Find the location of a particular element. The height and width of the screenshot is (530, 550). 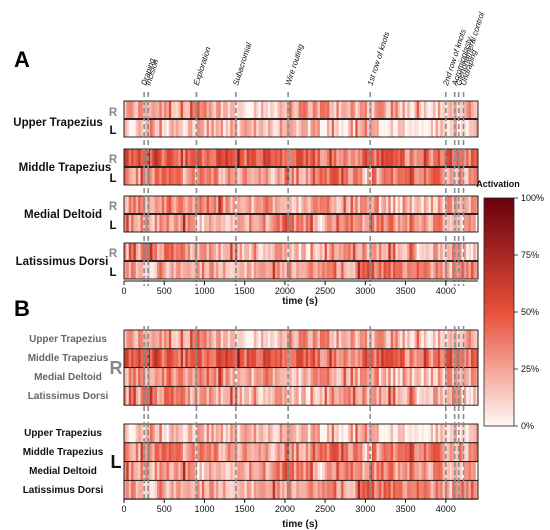

heatmap-row-latissimus-dorsi-r is located at coordinates (301, 395).